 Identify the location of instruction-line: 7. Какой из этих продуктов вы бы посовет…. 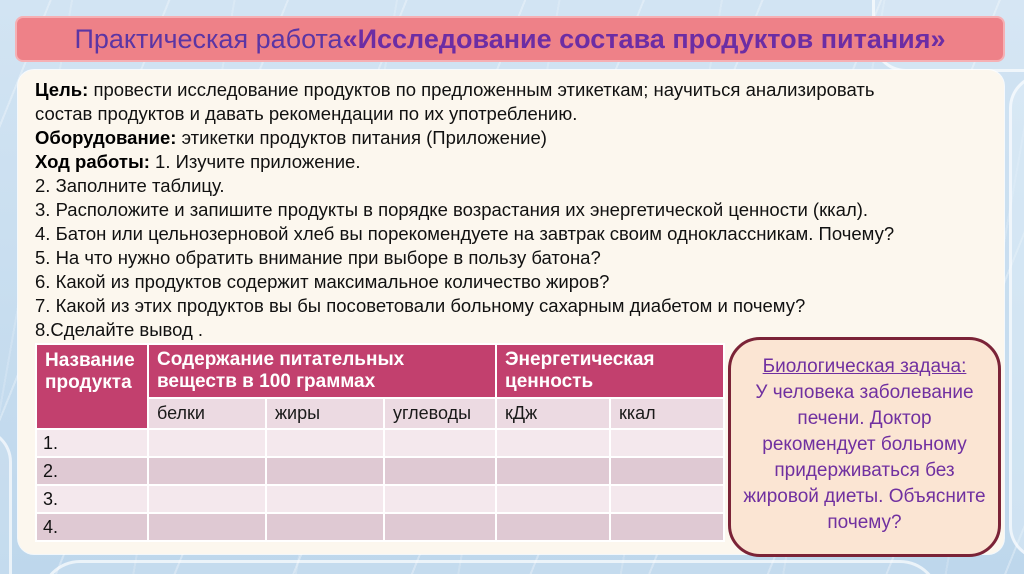
(420, 305).